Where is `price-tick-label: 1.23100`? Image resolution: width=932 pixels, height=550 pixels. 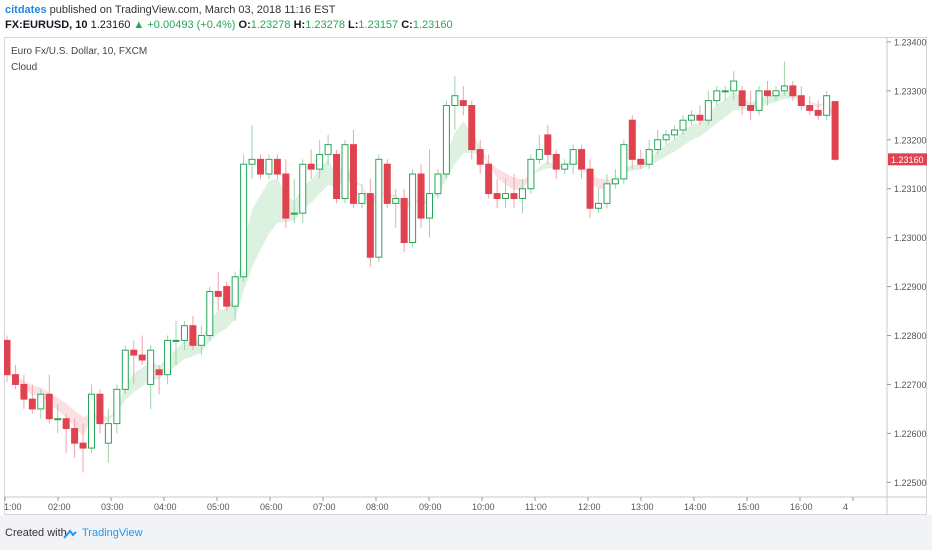 price-tick-label: 1.23100 is located at coordinates (910, 189).